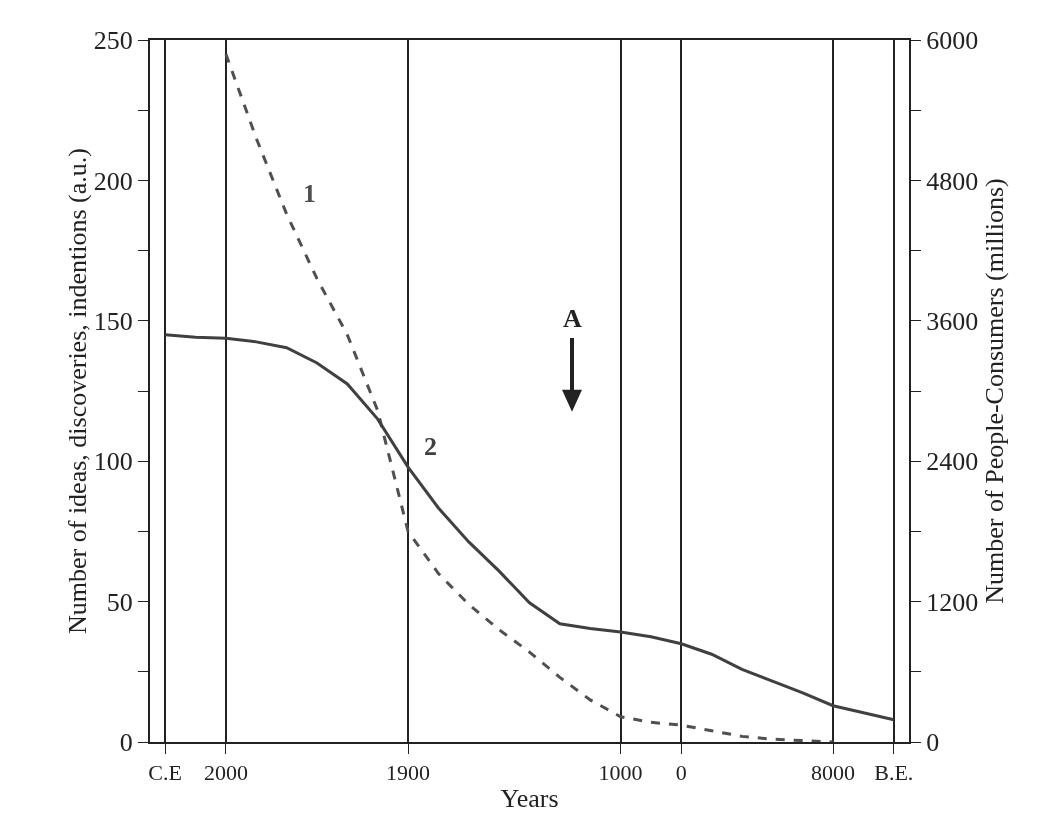  I want to click on series-label: 1, so click(309, 193).